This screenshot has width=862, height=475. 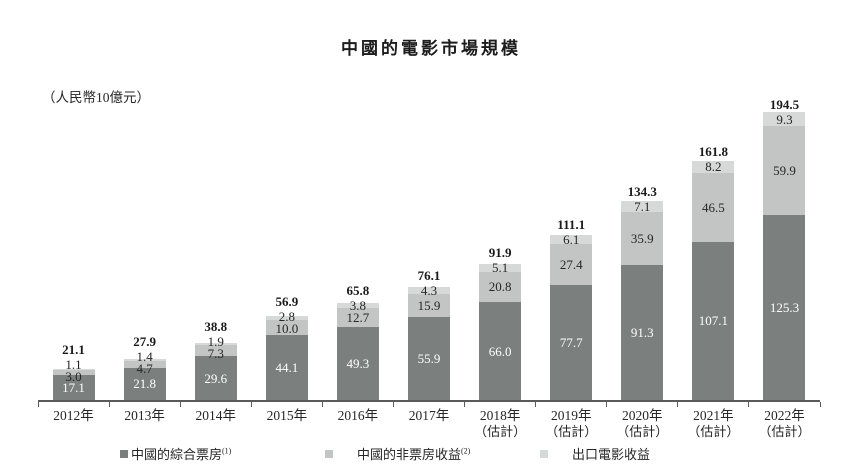 I want to click on bar-value-box-office: 49.3, so click(x=358, y=364).